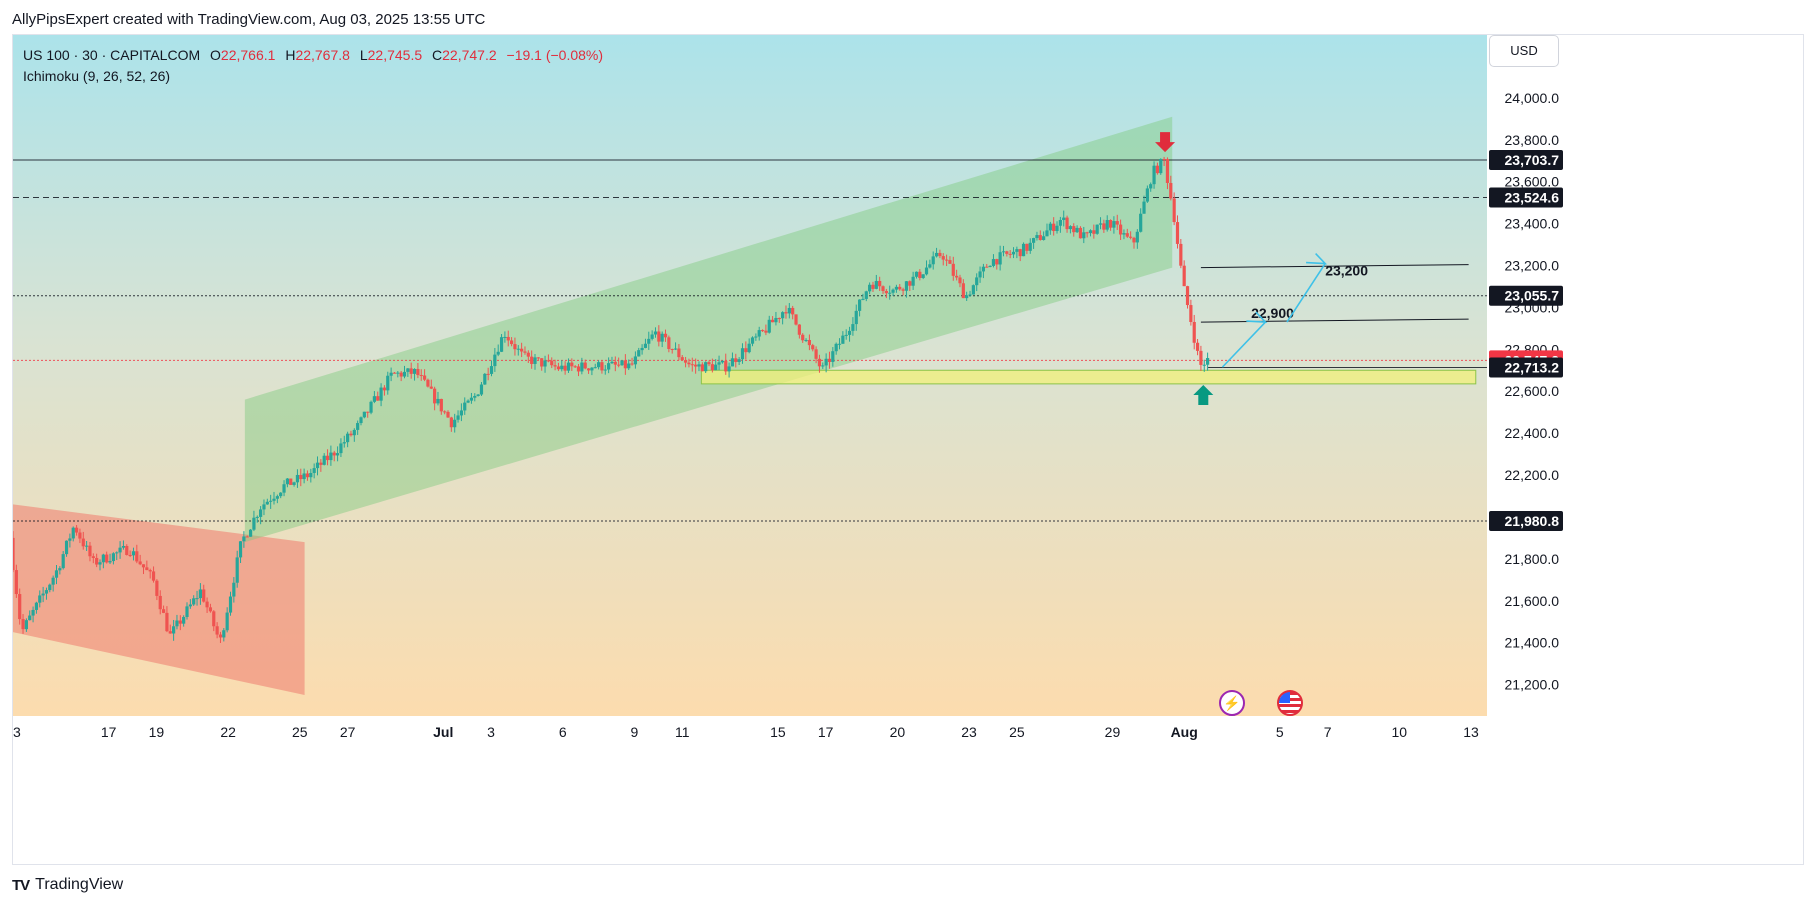 The image size is (1814, 907). I want to click on open-value: 22,766.1, so click(248, 55).